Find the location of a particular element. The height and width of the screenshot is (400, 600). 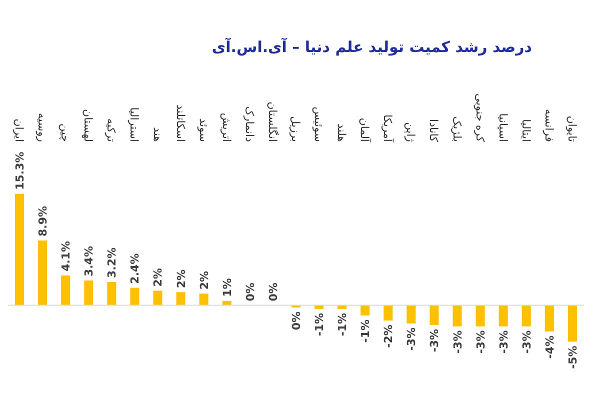

x-tick-label: روسیه is located at coordinates (42, 127).